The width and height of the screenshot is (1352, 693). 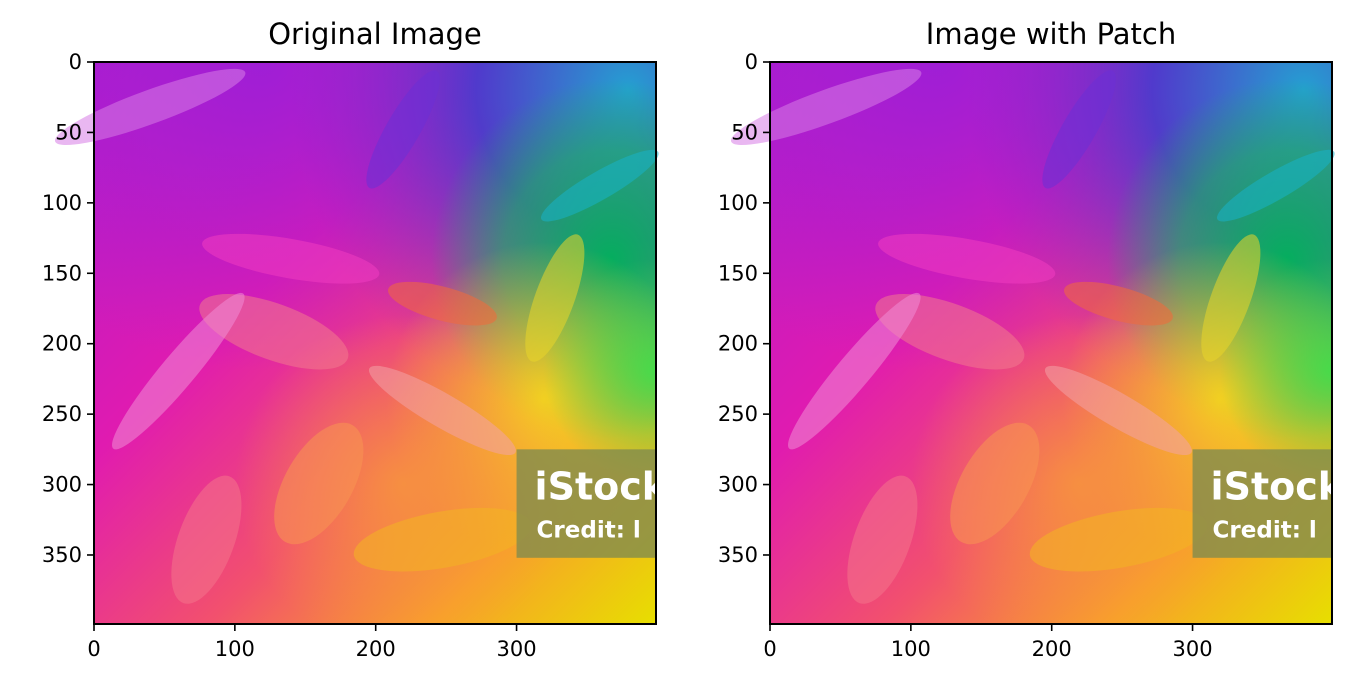 I want to click on panel-title: Image with Patch, so click(x=1051, y=34).